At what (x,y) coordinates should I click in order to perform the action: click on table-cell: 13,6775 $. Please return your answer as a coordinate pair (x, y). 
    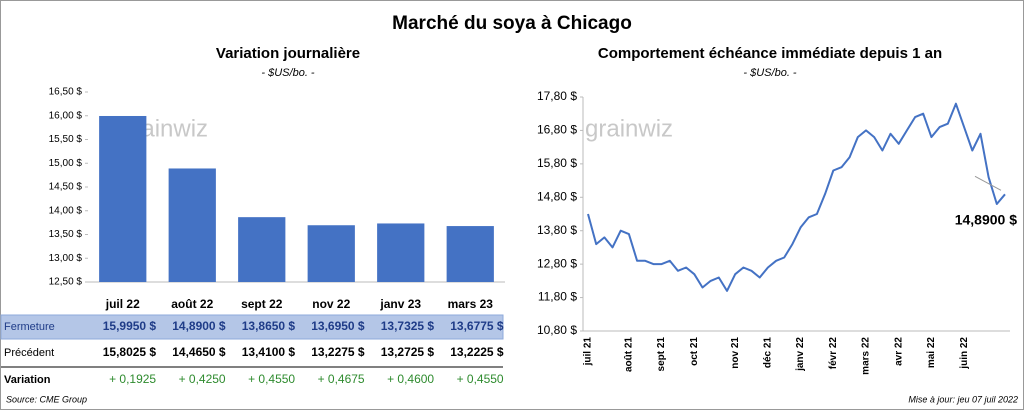
    Looking at the image, I should click on (477, 326).